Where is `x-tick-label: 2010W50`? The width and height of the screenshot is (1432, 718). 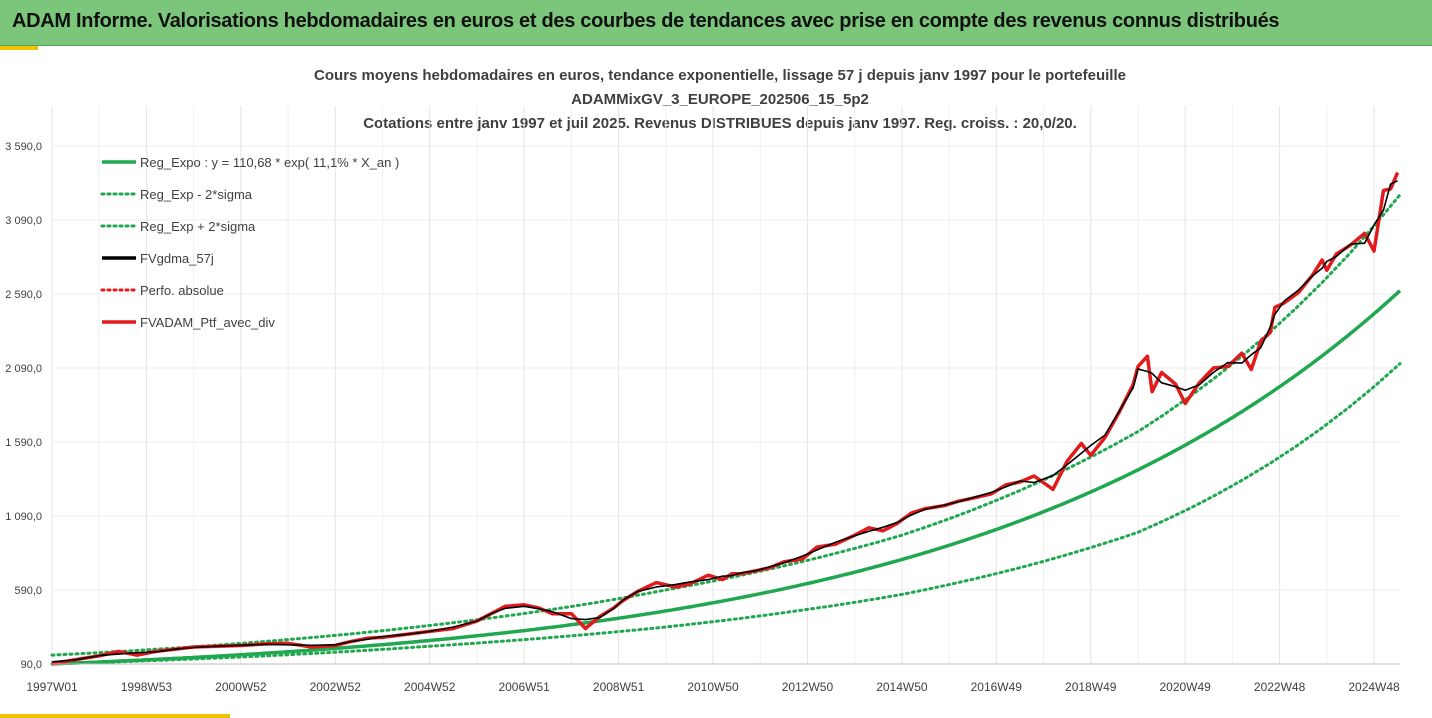
x-tick-label: 2010W50 is located at coordinates (713, 687).